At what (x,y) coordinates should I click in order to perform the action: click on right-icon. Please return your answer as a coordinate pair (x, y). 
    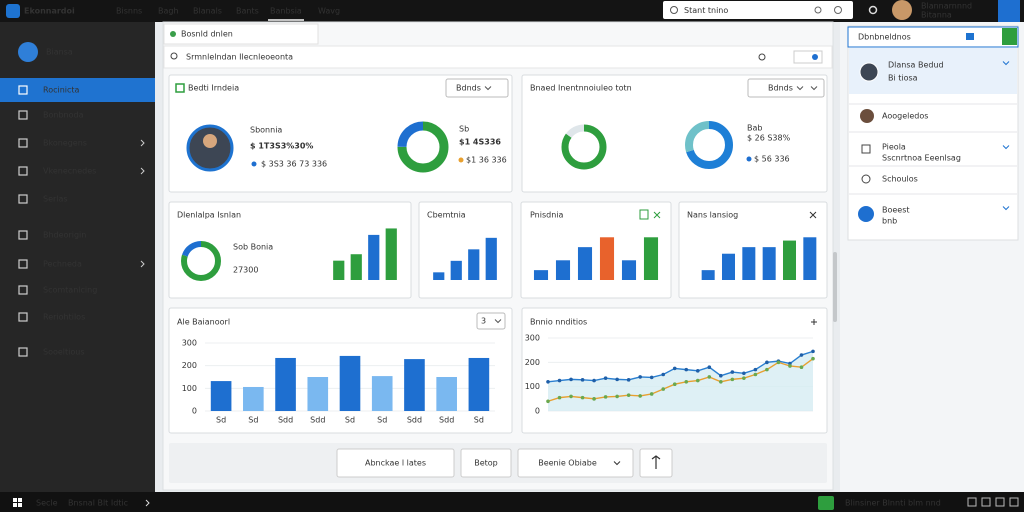
    Looking at the image, I should click on (970, 36).